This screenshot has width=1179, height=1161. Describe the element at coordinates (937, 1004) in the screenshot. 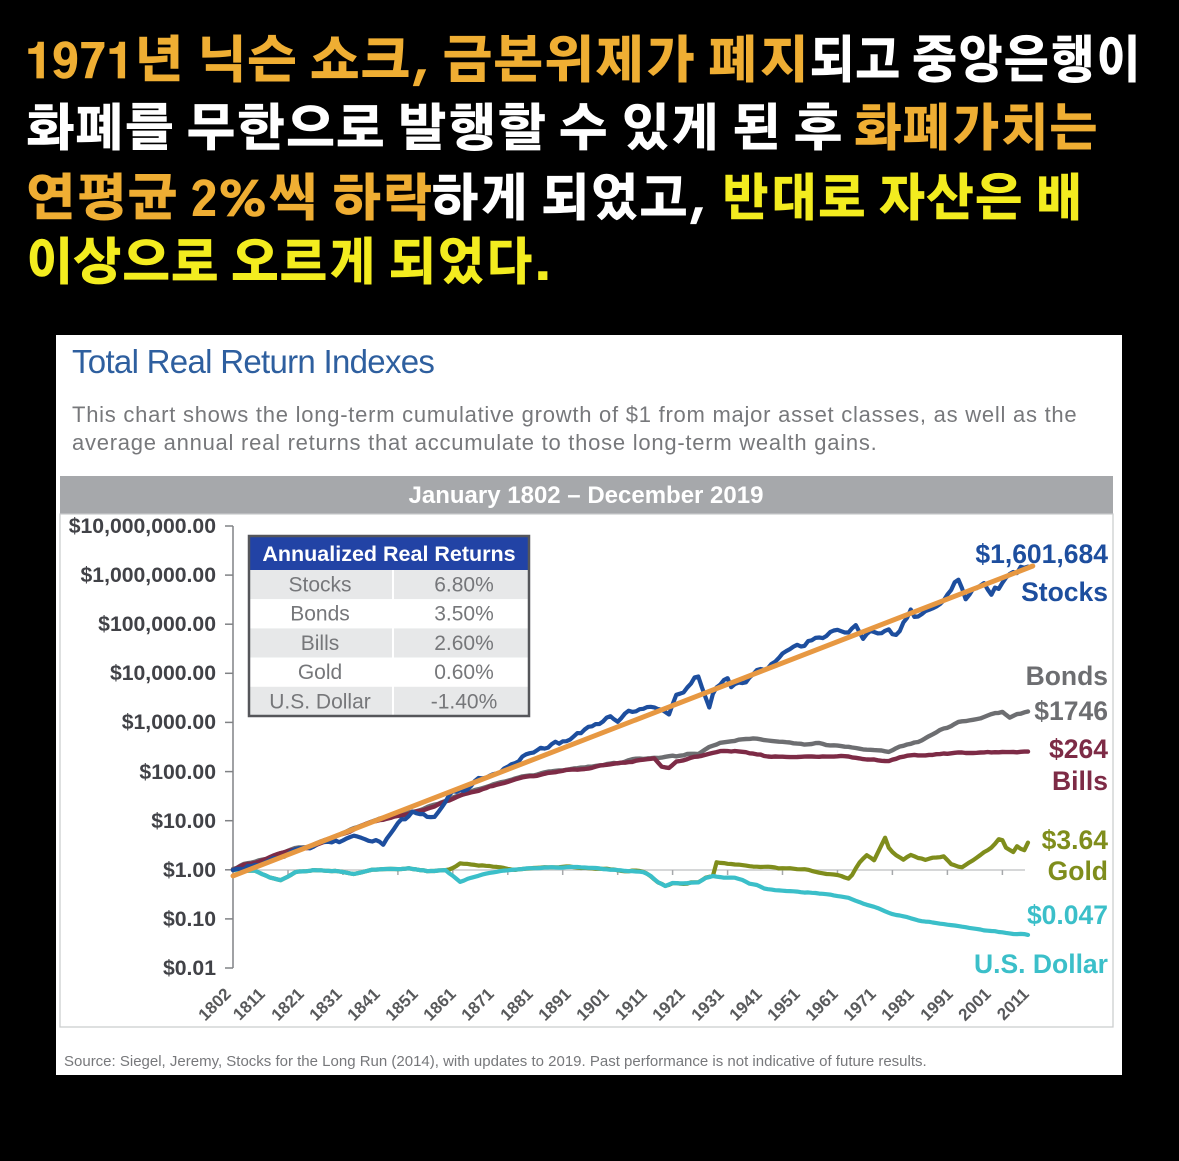

I see `svg-text: 1991` at that location.